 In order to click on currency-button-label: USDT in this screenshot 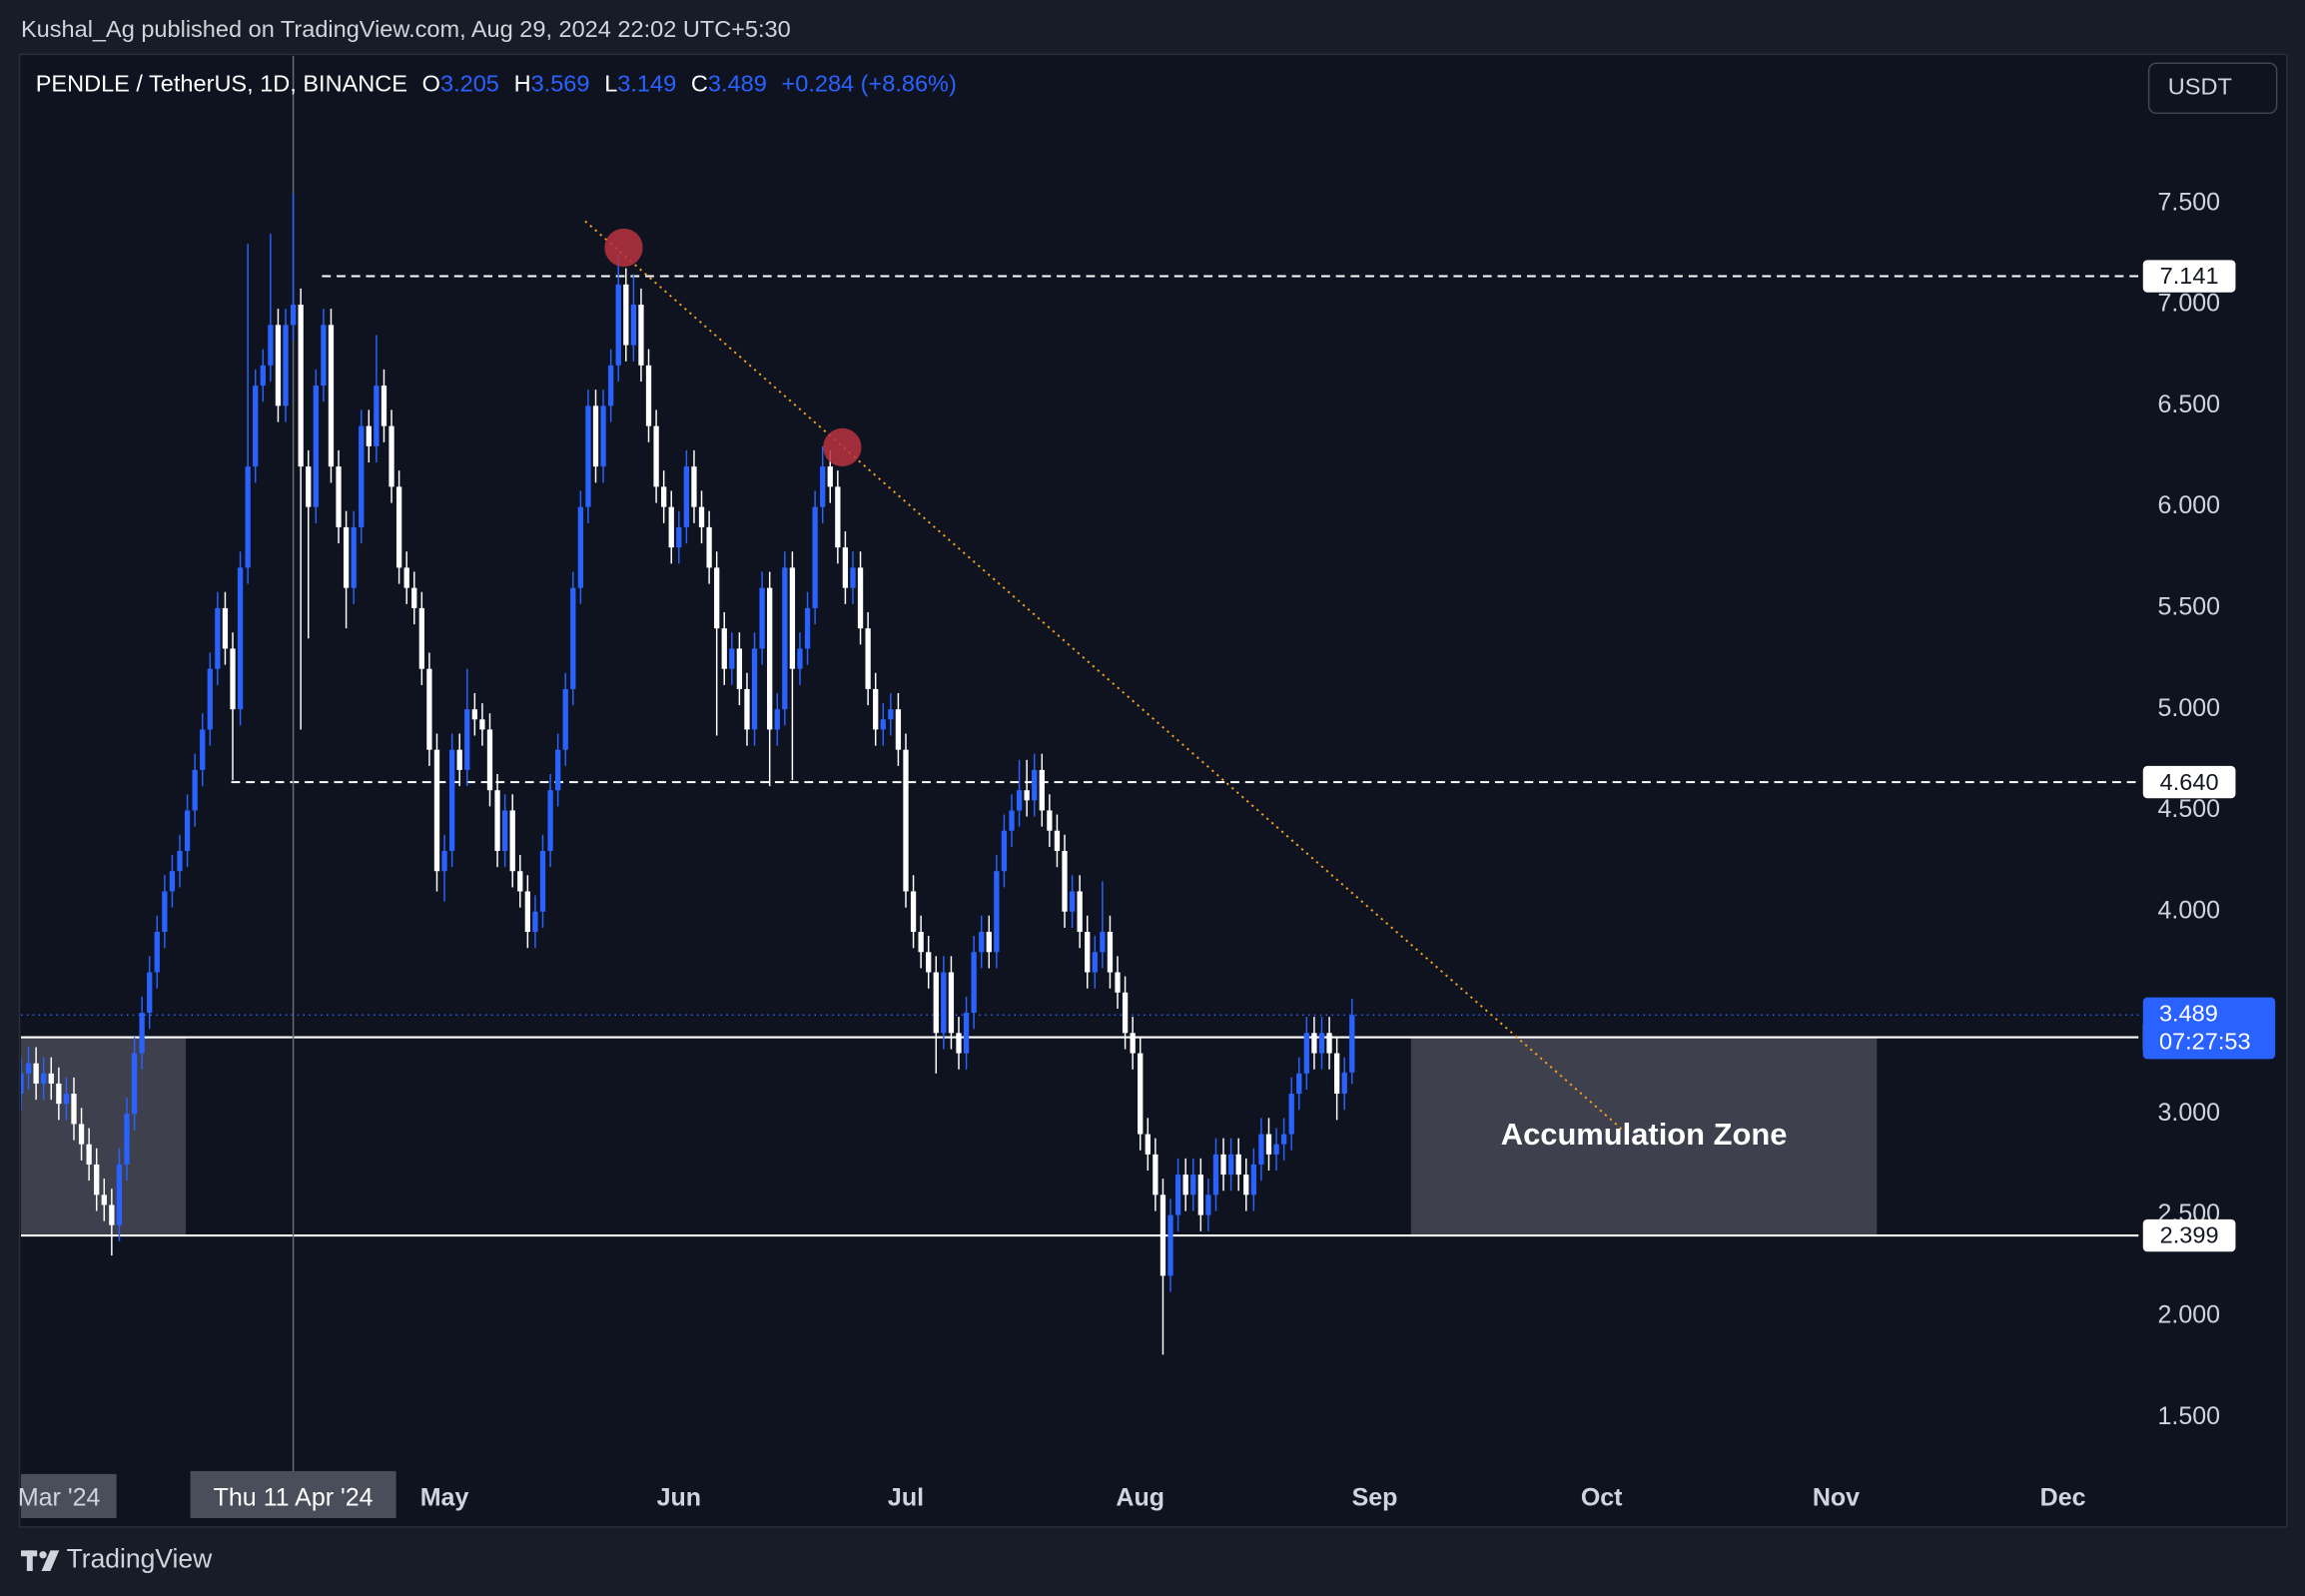, I will do `click(2200, 87)`.